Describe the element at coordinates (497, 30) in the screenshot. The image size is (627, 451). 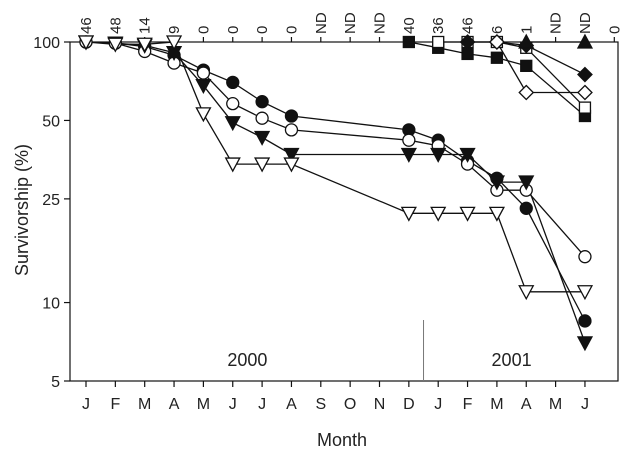
I see `sample-size-label: 6` at that location.